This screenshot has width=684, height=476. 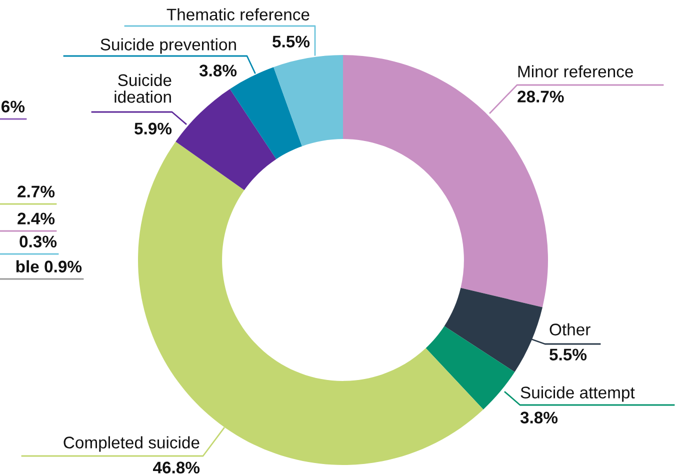 I want to click on slice-label: Other, so click(x=570, y=329).